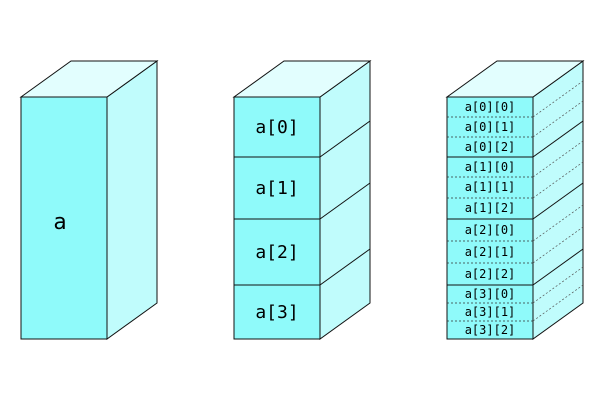  Describe the element at coordinates (277, 218) in the screenshot. I see `array-block-front` at that location.